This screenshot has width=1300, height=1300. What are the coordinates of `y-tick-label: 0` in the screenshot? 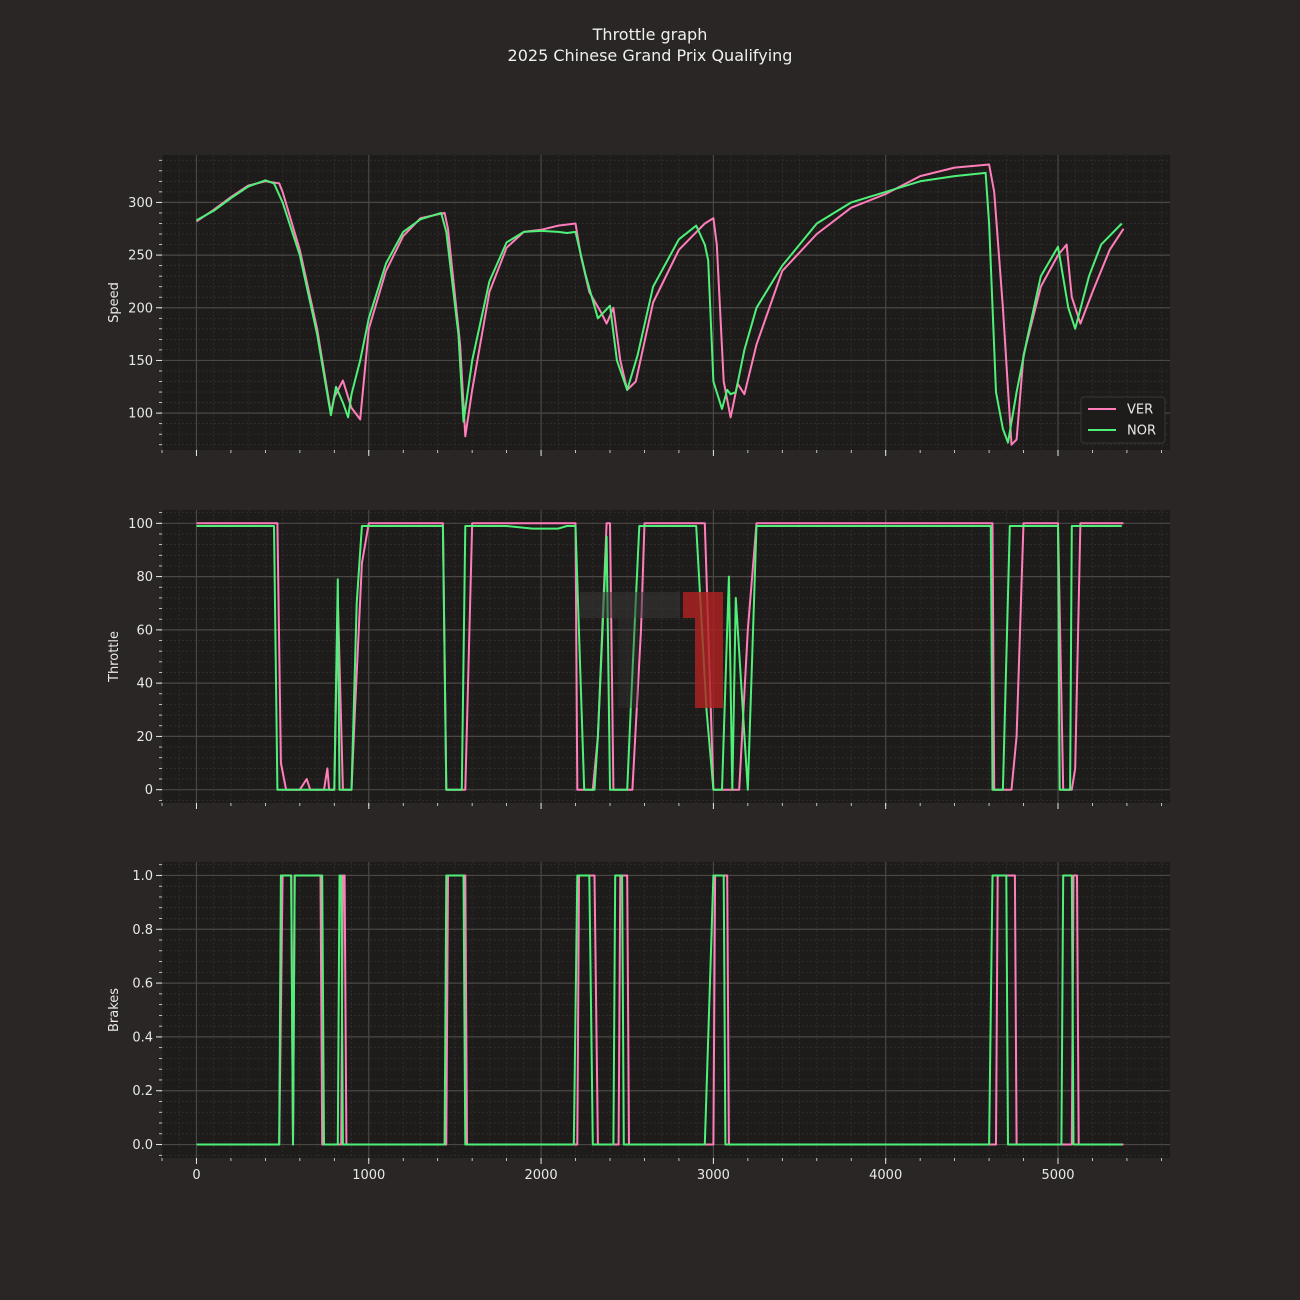 It's located at (149, 790).